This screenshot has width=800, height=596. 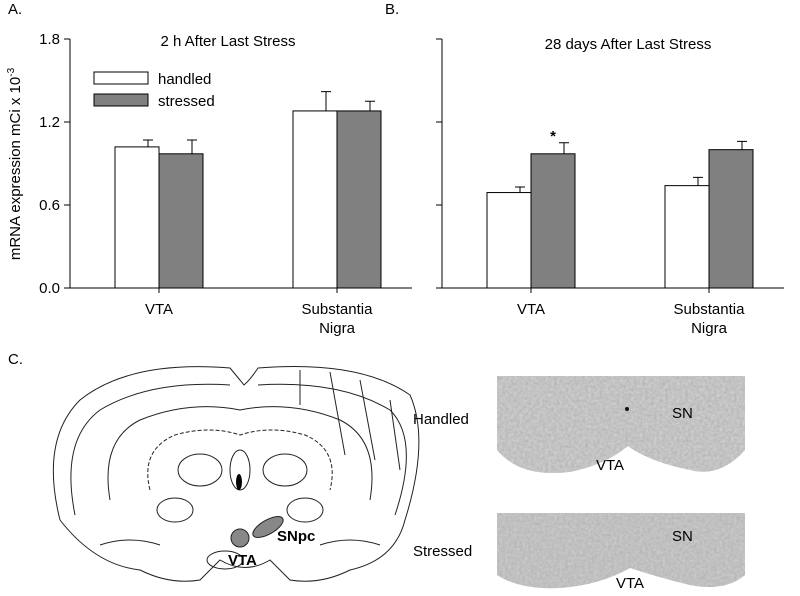 What do you see at coordinates (15, 359) in the screenshot?
I see `panel-label: C.` at bounding box center [15, 359].